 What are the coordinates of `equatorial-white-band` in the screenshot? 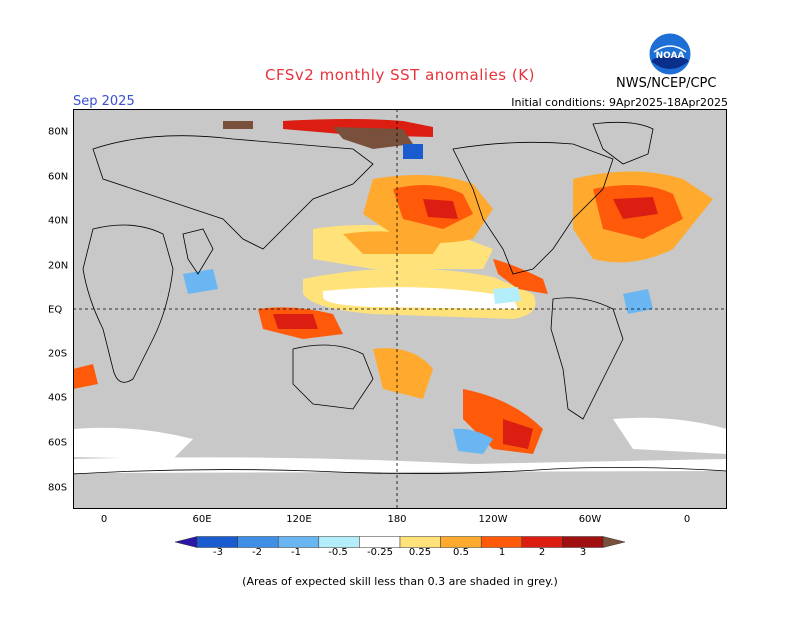 It's located at (420, 298).